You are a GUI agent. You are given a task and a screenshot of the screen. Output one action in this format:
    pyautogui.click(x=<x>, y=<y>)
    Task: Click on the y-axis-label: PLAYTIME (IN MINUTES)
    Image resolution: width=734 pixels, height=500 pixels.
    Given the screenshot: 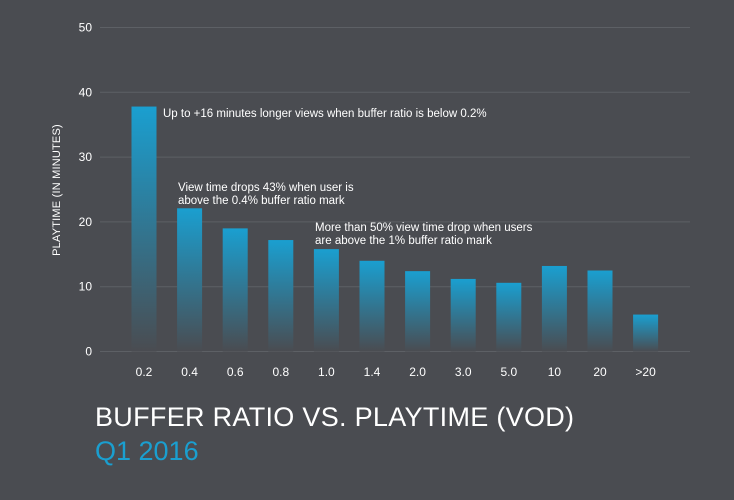 What is the action you would take?
    pyautogui.click(x=57, y=190)
    